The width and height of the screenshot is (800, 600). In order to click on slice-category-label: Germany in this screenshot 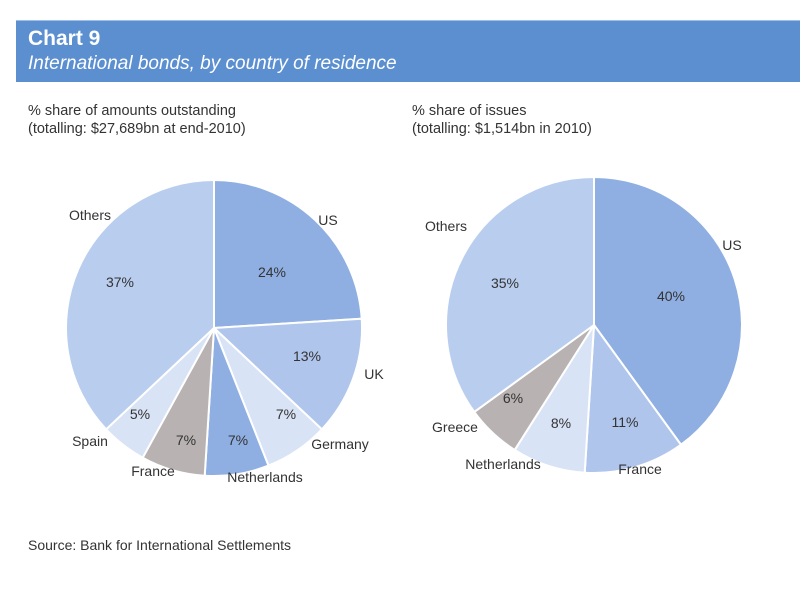, I will do `click(340, 444)`.